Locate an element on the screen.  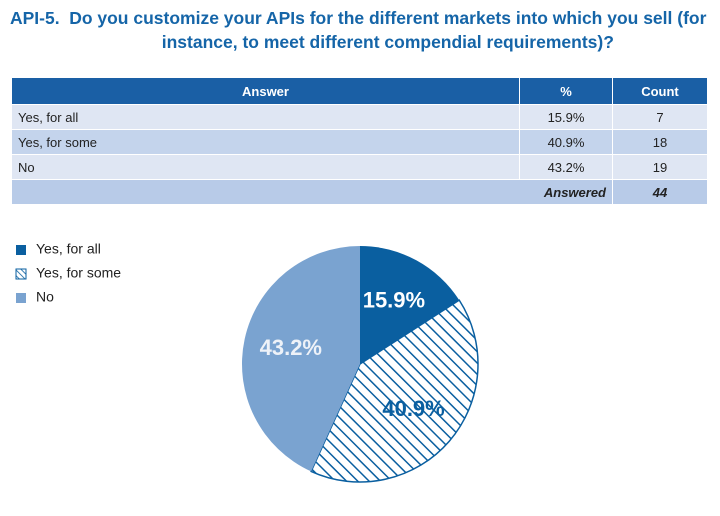
table-cell: No is located at coordinates (266, 167).